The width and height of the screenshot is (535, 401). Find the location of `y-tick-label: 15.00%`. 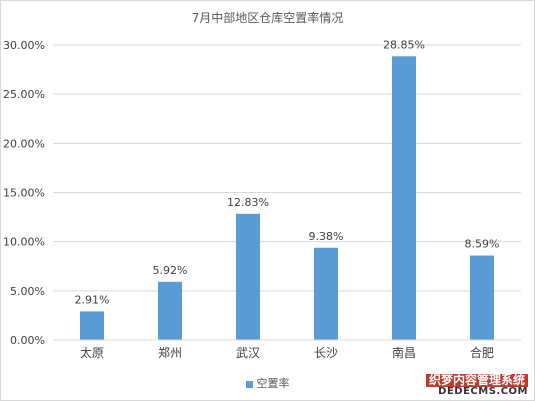

y-tick-label: 15.00% is located at coordinates (24, 193).